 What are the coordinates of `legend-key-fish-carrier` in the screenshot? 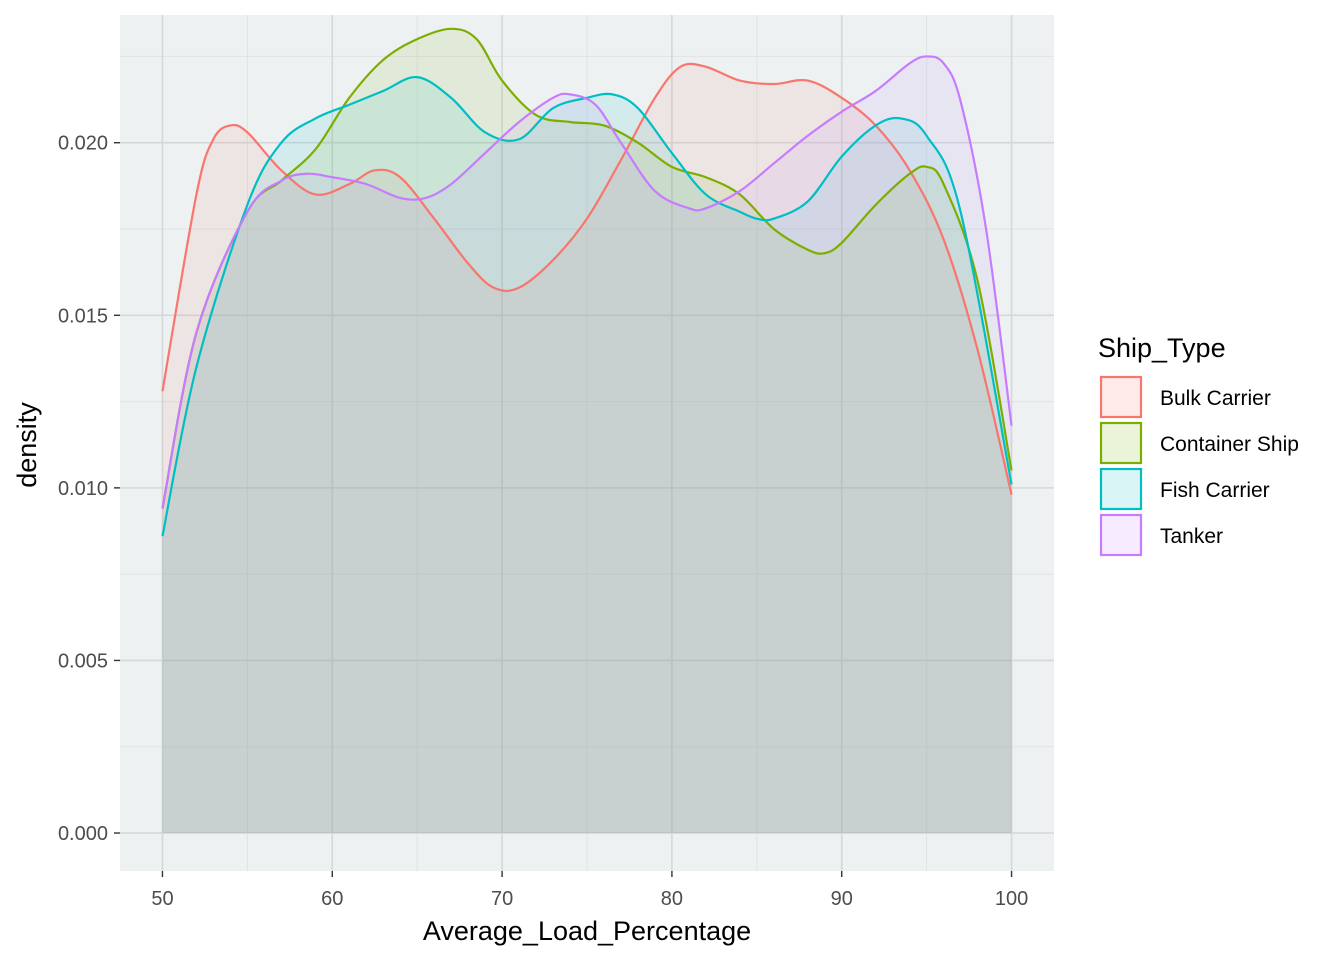 It's located at (1121, 489).